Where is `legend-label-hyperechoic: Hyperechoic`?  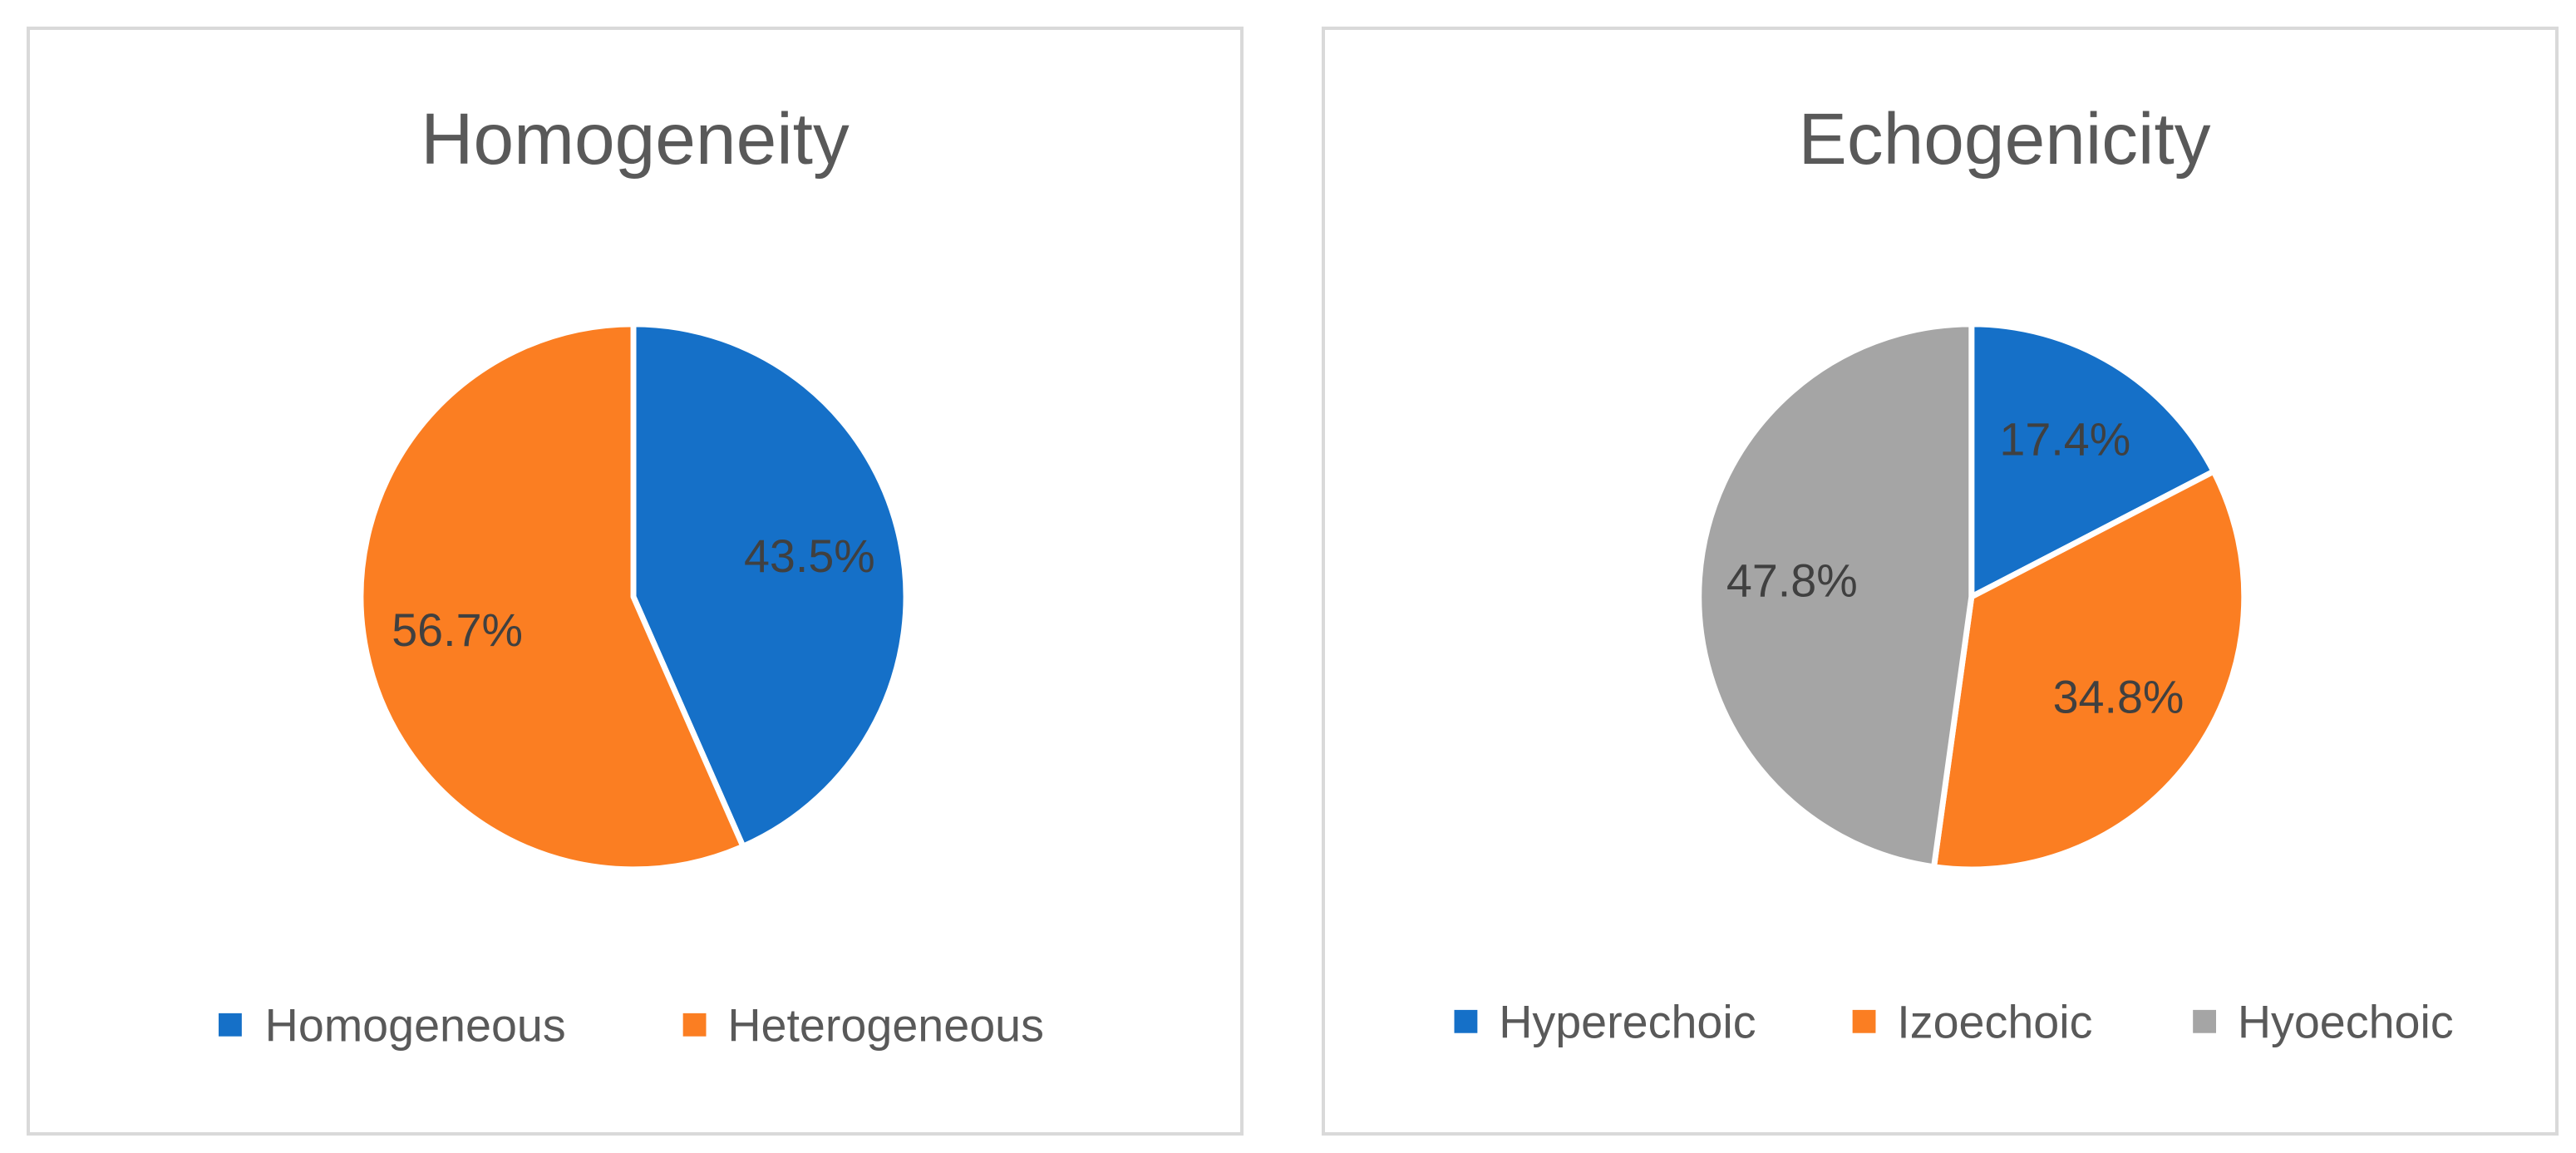
legend-label-hyperechoic: Hyperechoic is located at coordinates (1627, 1022).